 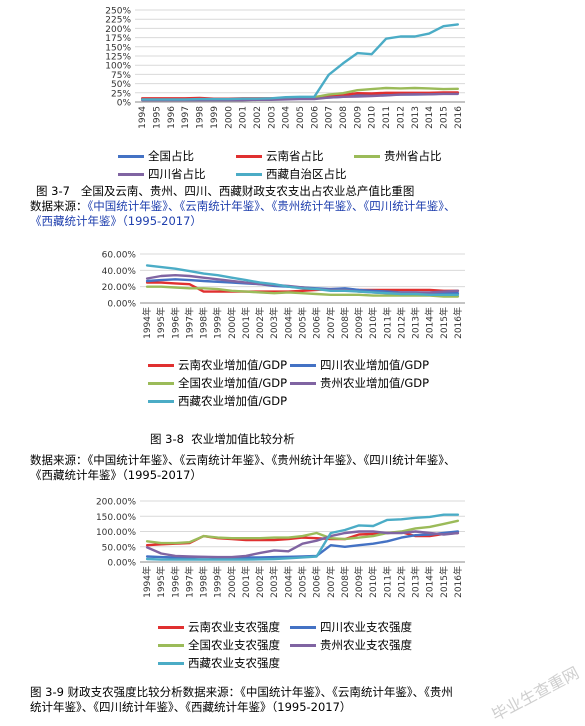 I want to click on legend-label: 西藏自治区占比, so click(x=306, y=174).